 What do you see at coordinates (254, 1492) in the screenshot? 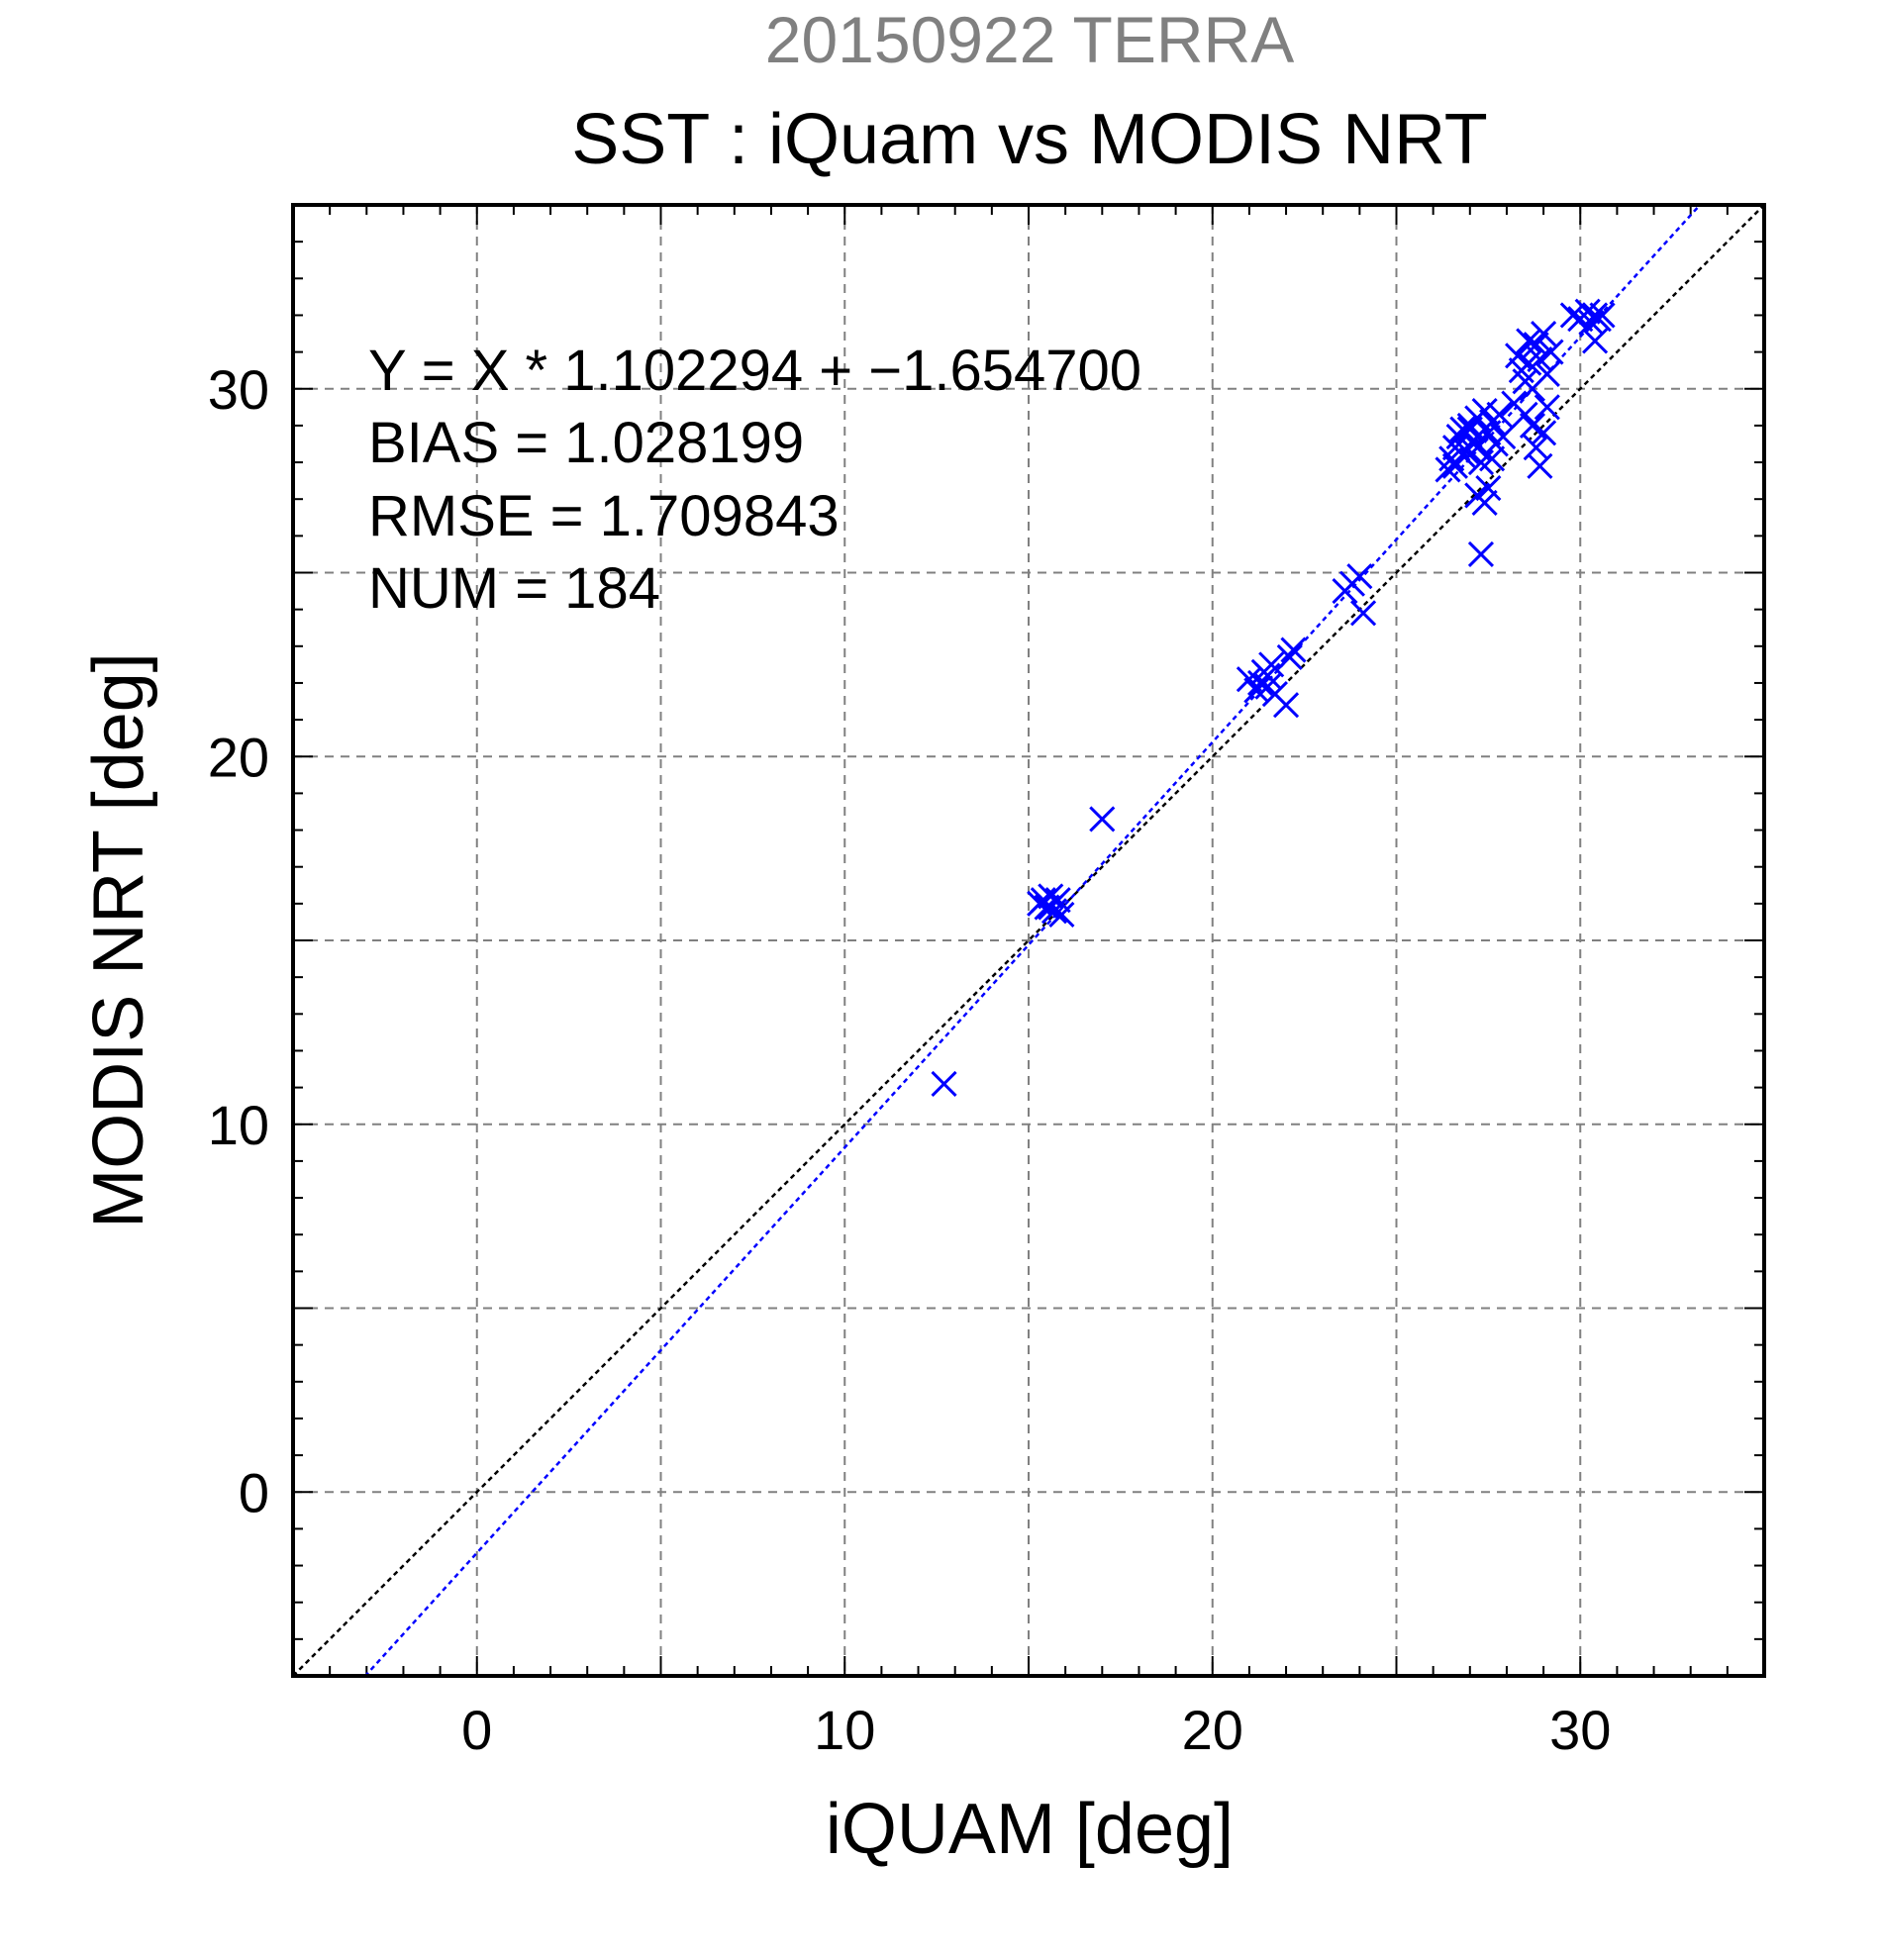
I see `y-tick-label: 0` at bounding box center [254, 1492].